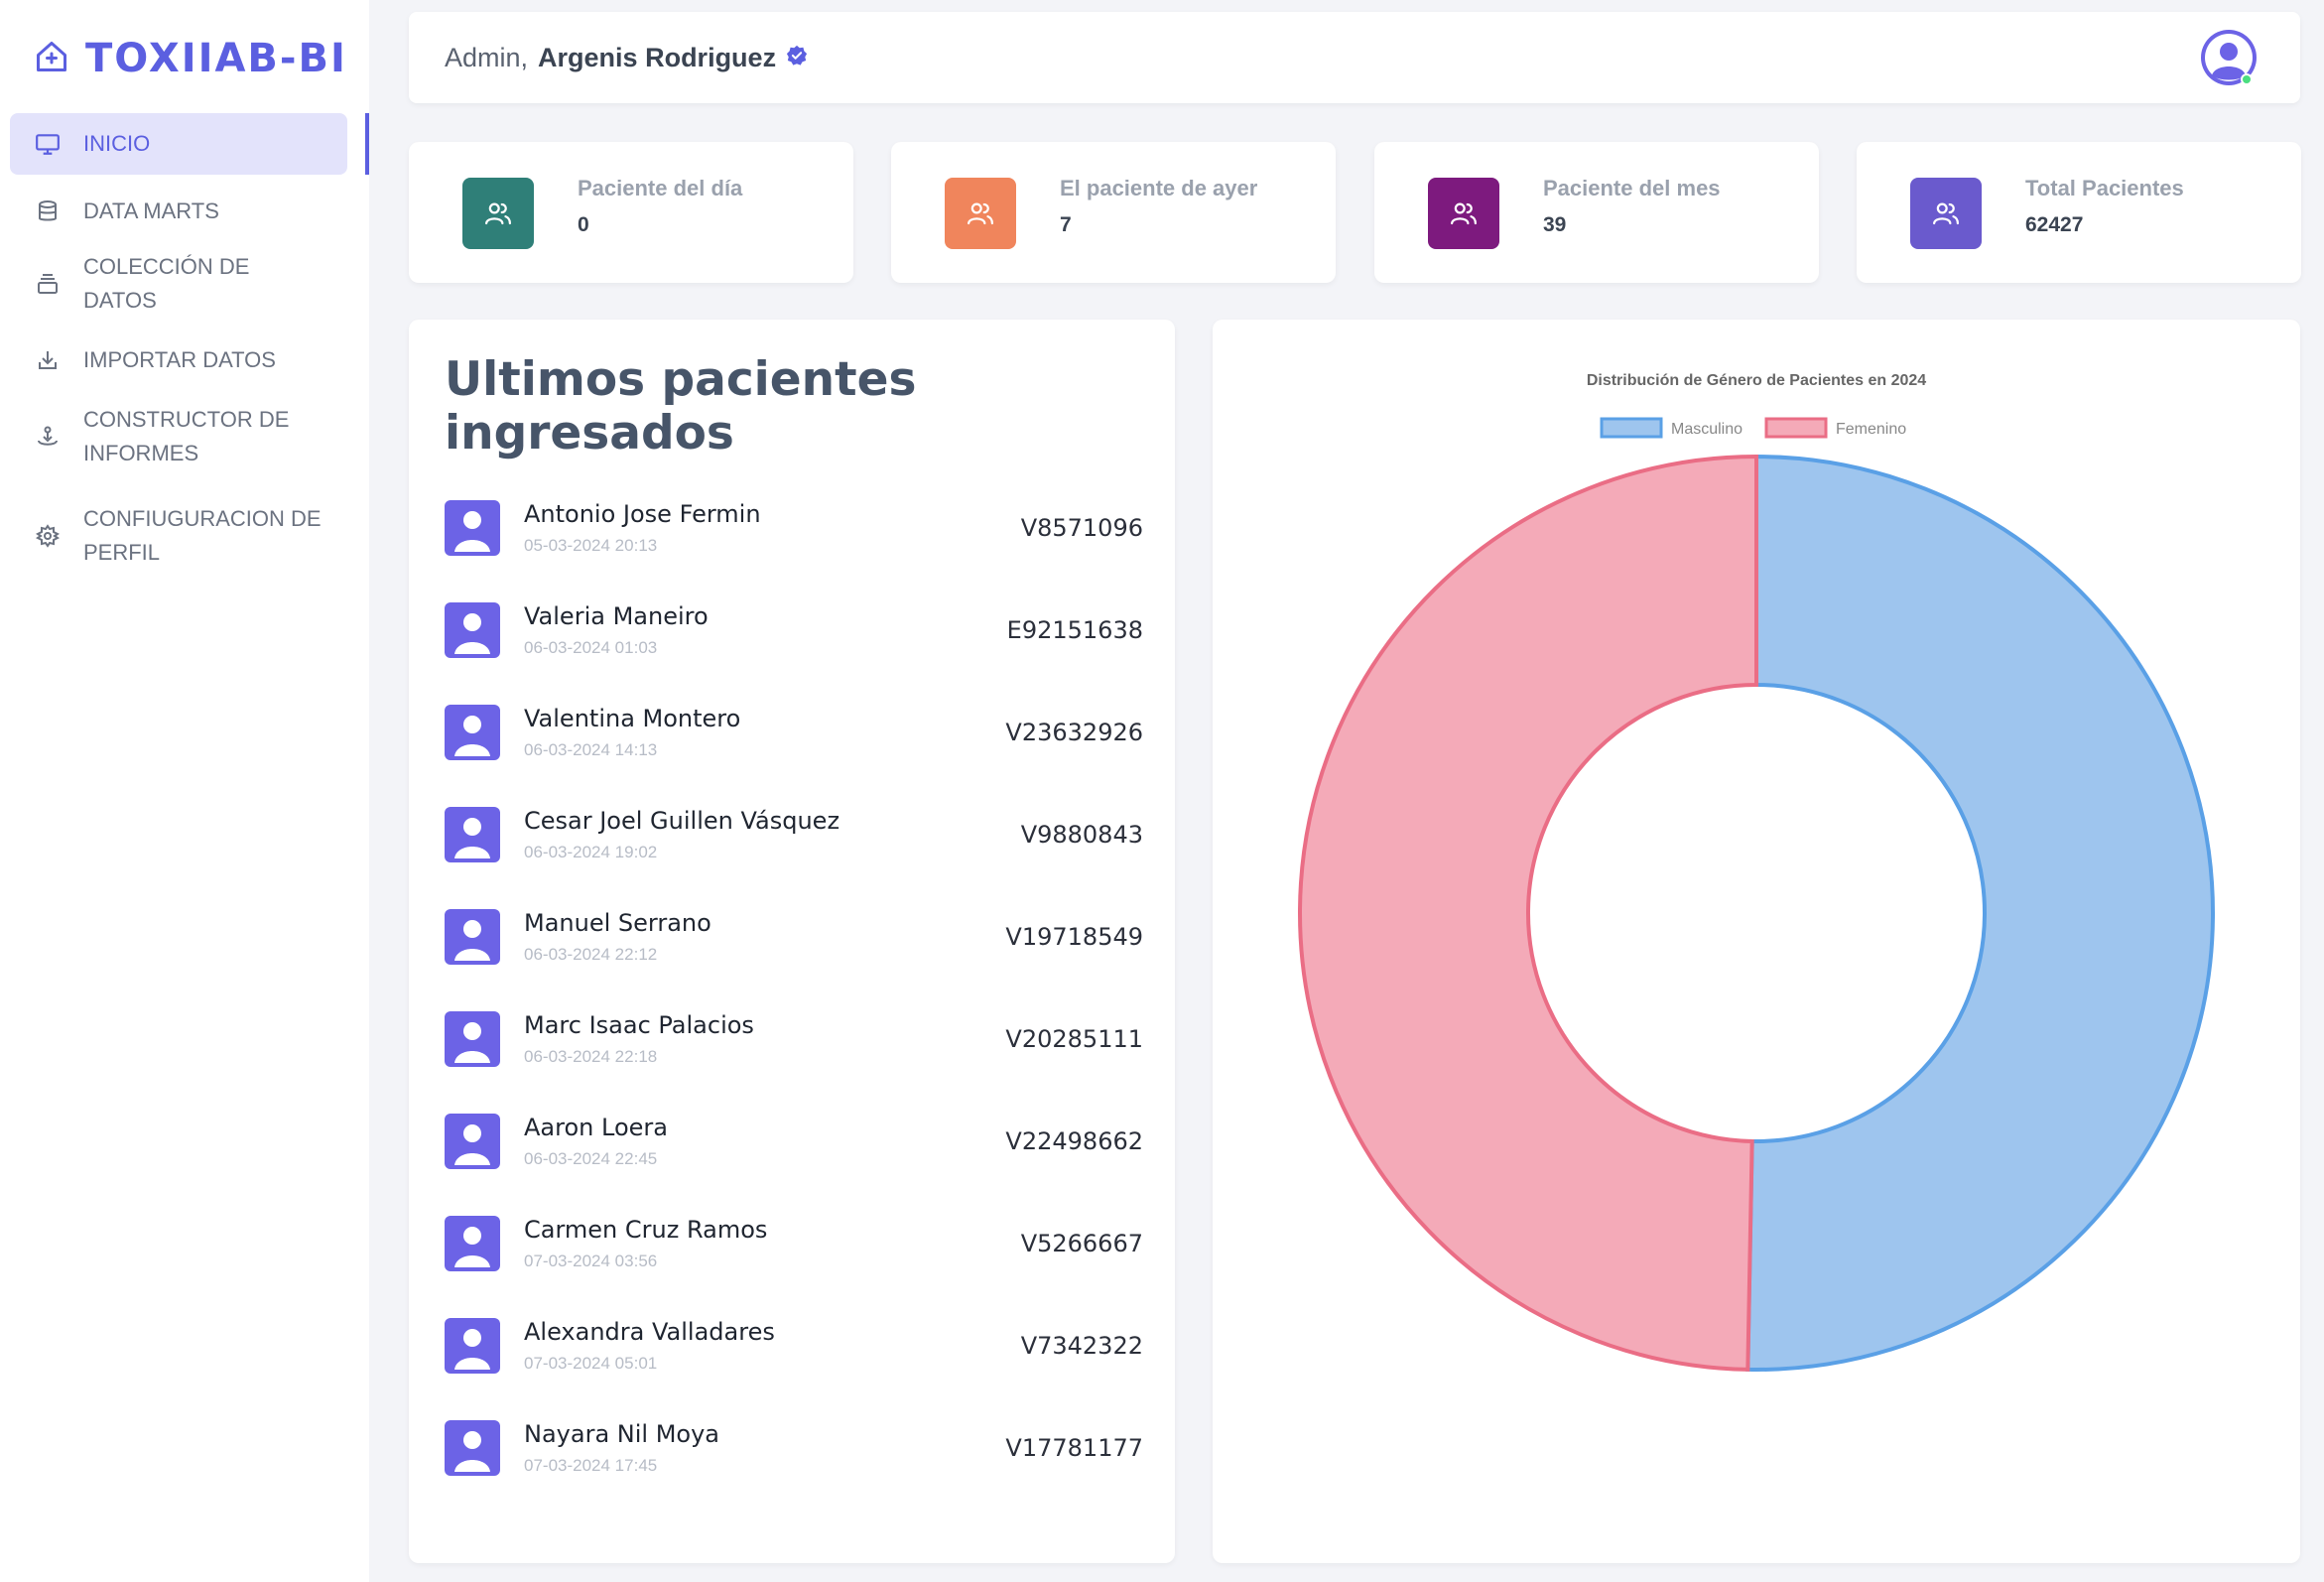 Image resolution: width=2324 pixels, height=1582 pixels. I want to click on doughnut-slice-masculino, so click(1980, 913).